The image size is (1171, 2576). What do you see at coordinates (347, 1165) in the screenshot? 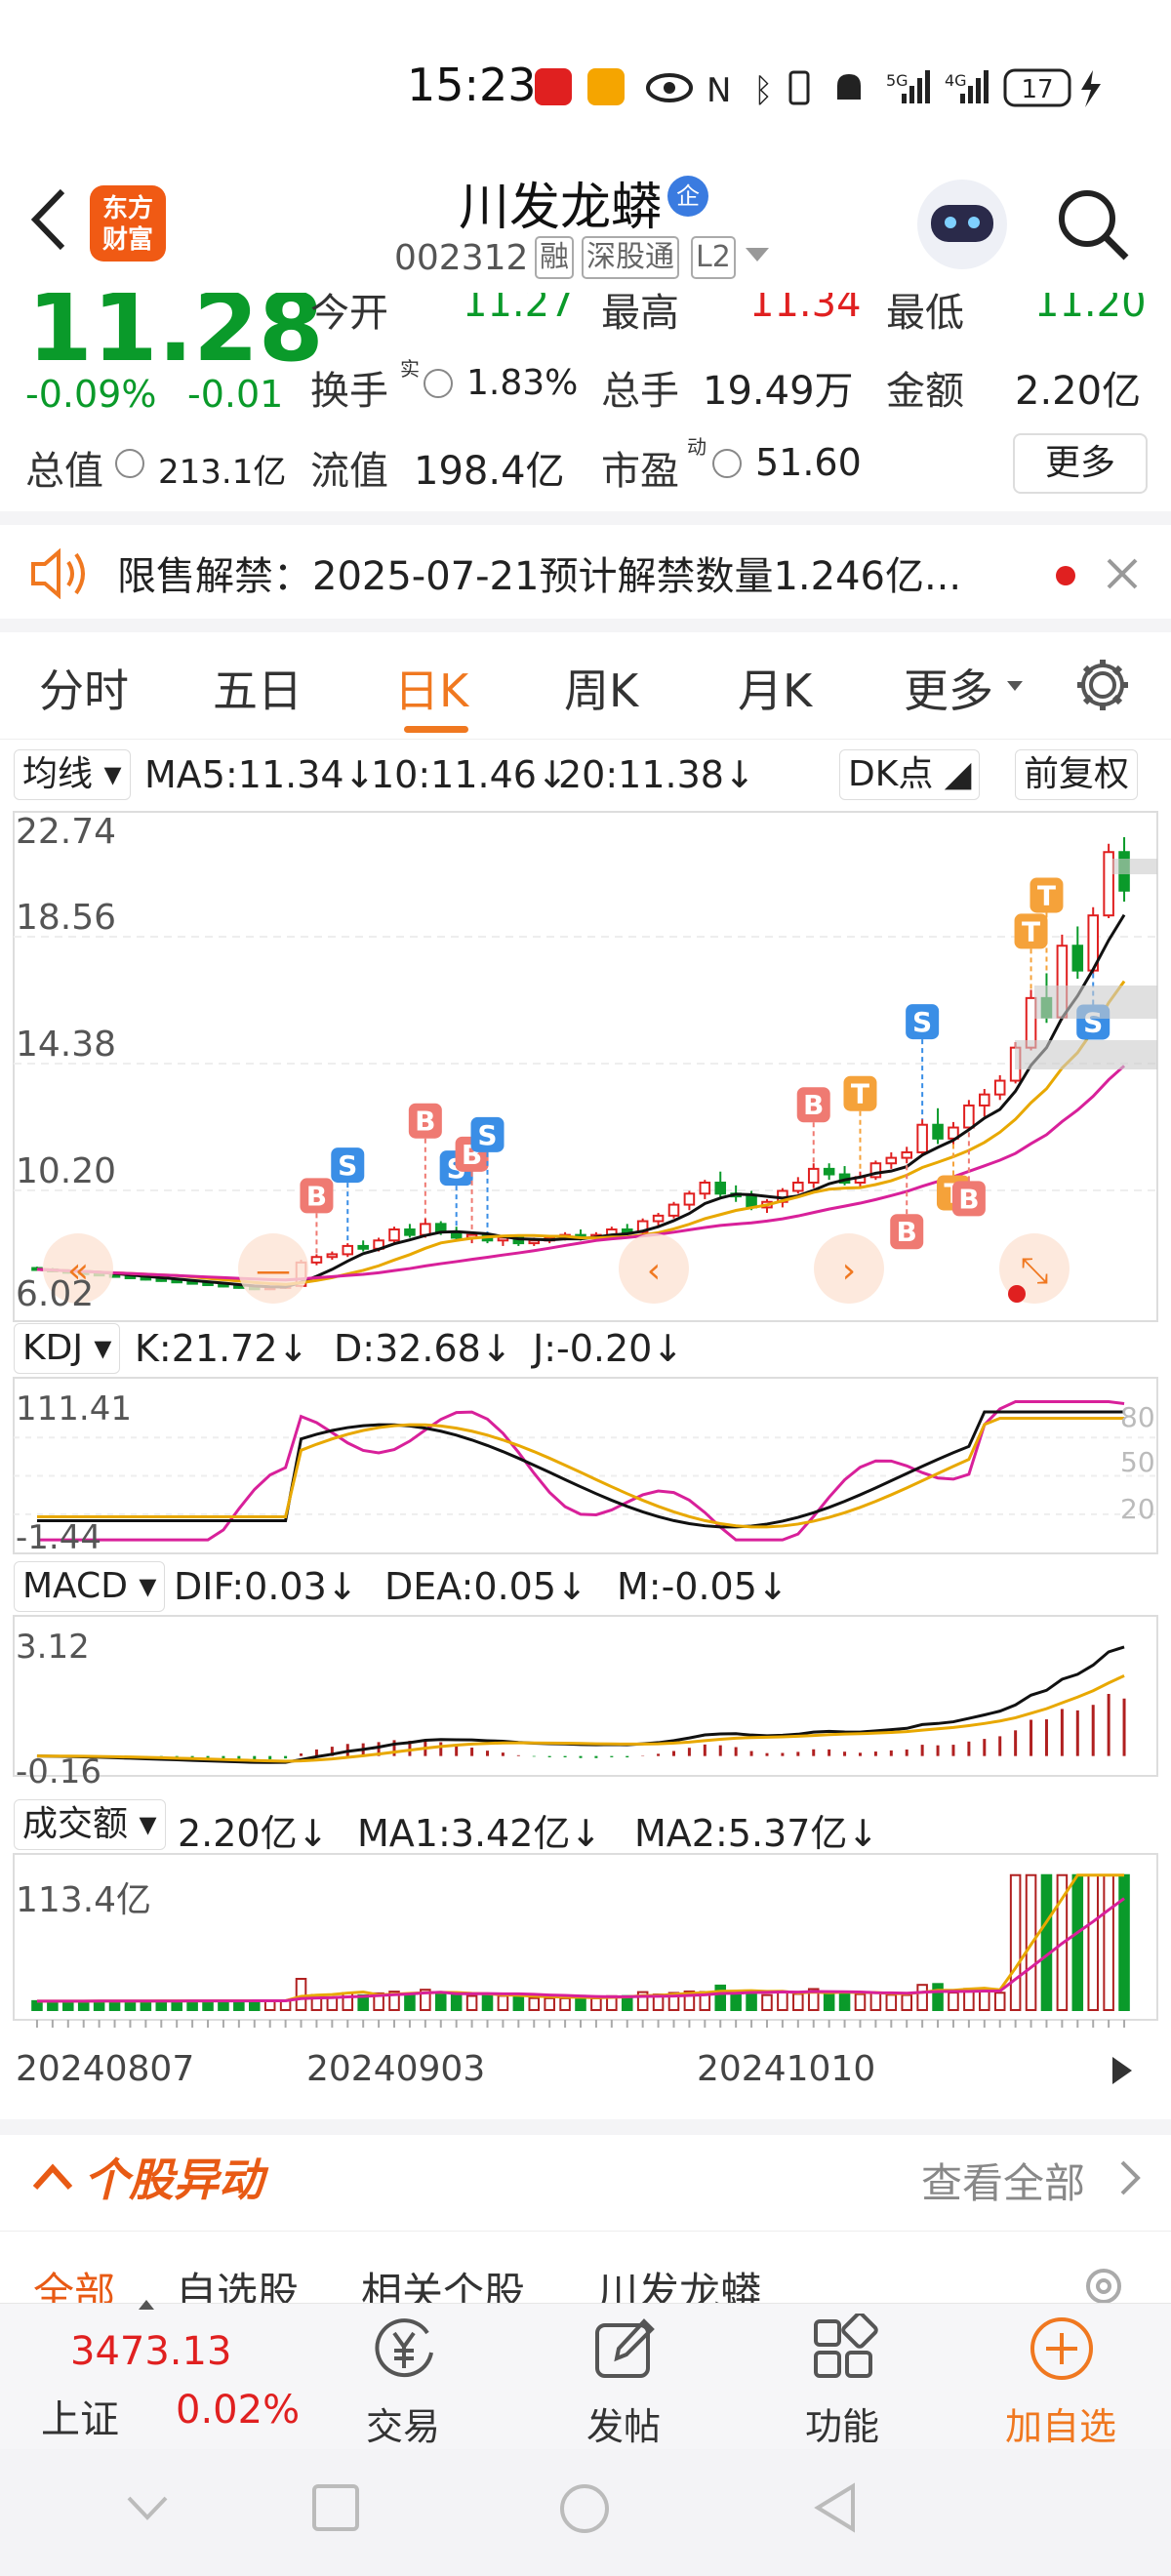
I see `signal-marker-label: S` at bounding box center [347, 1165].